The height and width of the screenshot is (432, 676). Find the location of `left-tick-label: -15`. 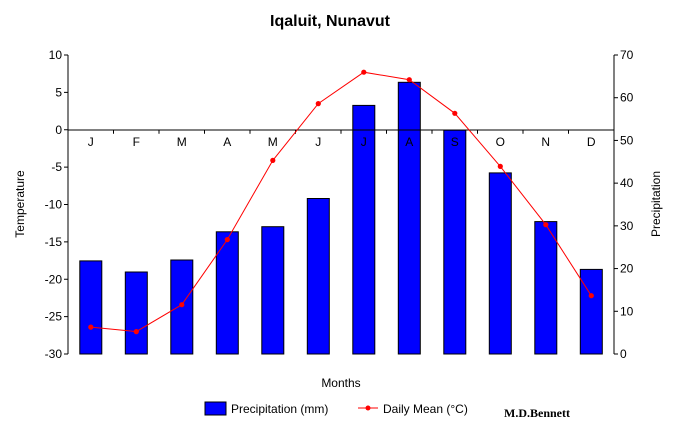

left-tick-label: -15 is located at coordinates (54, 242).